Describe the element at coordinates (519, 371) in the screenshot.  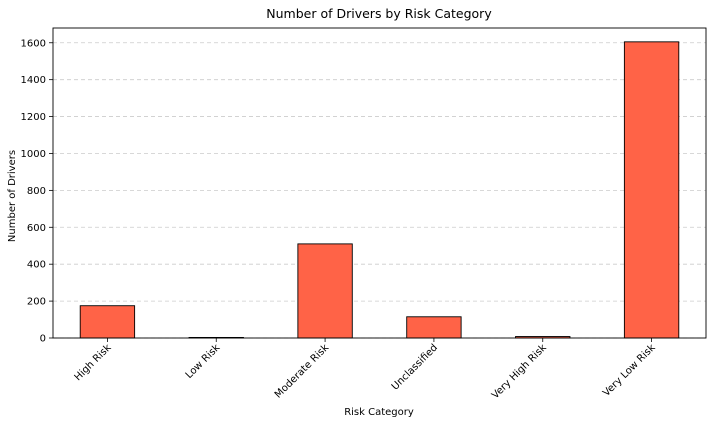
I see `x-tick-label: Very High Risk` at that location.